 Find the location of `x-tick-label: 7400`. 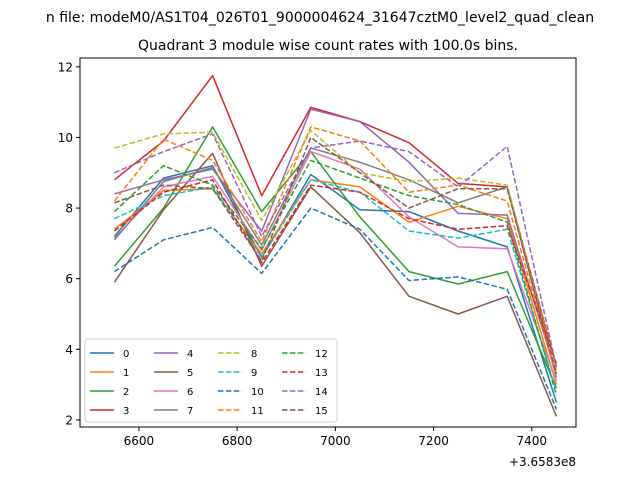

x-tick-label: 7400 is located at coordinates (532, 441).